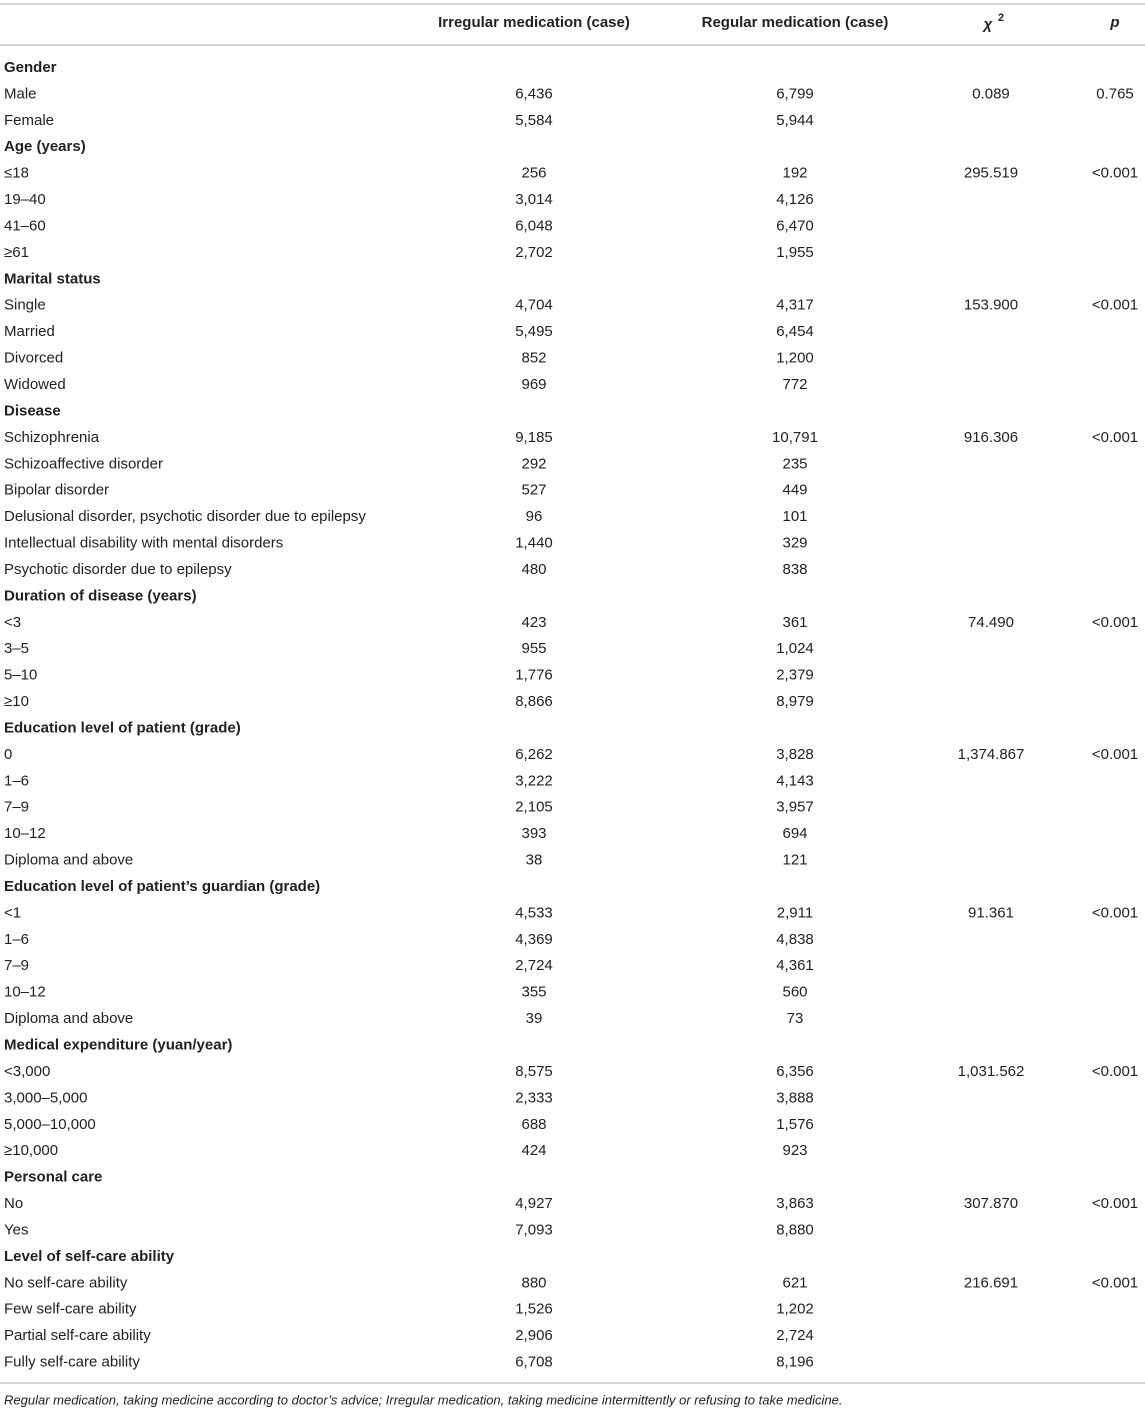 The image size is (1145, 1417). Describe the element at coordinates (794, 992) in the screenshot. I see `regular-count: 560` at that location.